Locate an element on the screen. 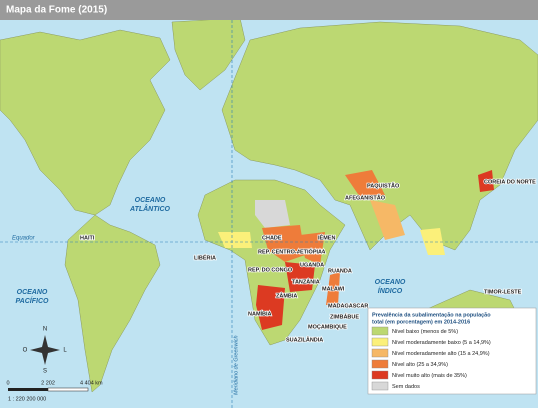  compass: N S L O is located at coordinates (45, 351).